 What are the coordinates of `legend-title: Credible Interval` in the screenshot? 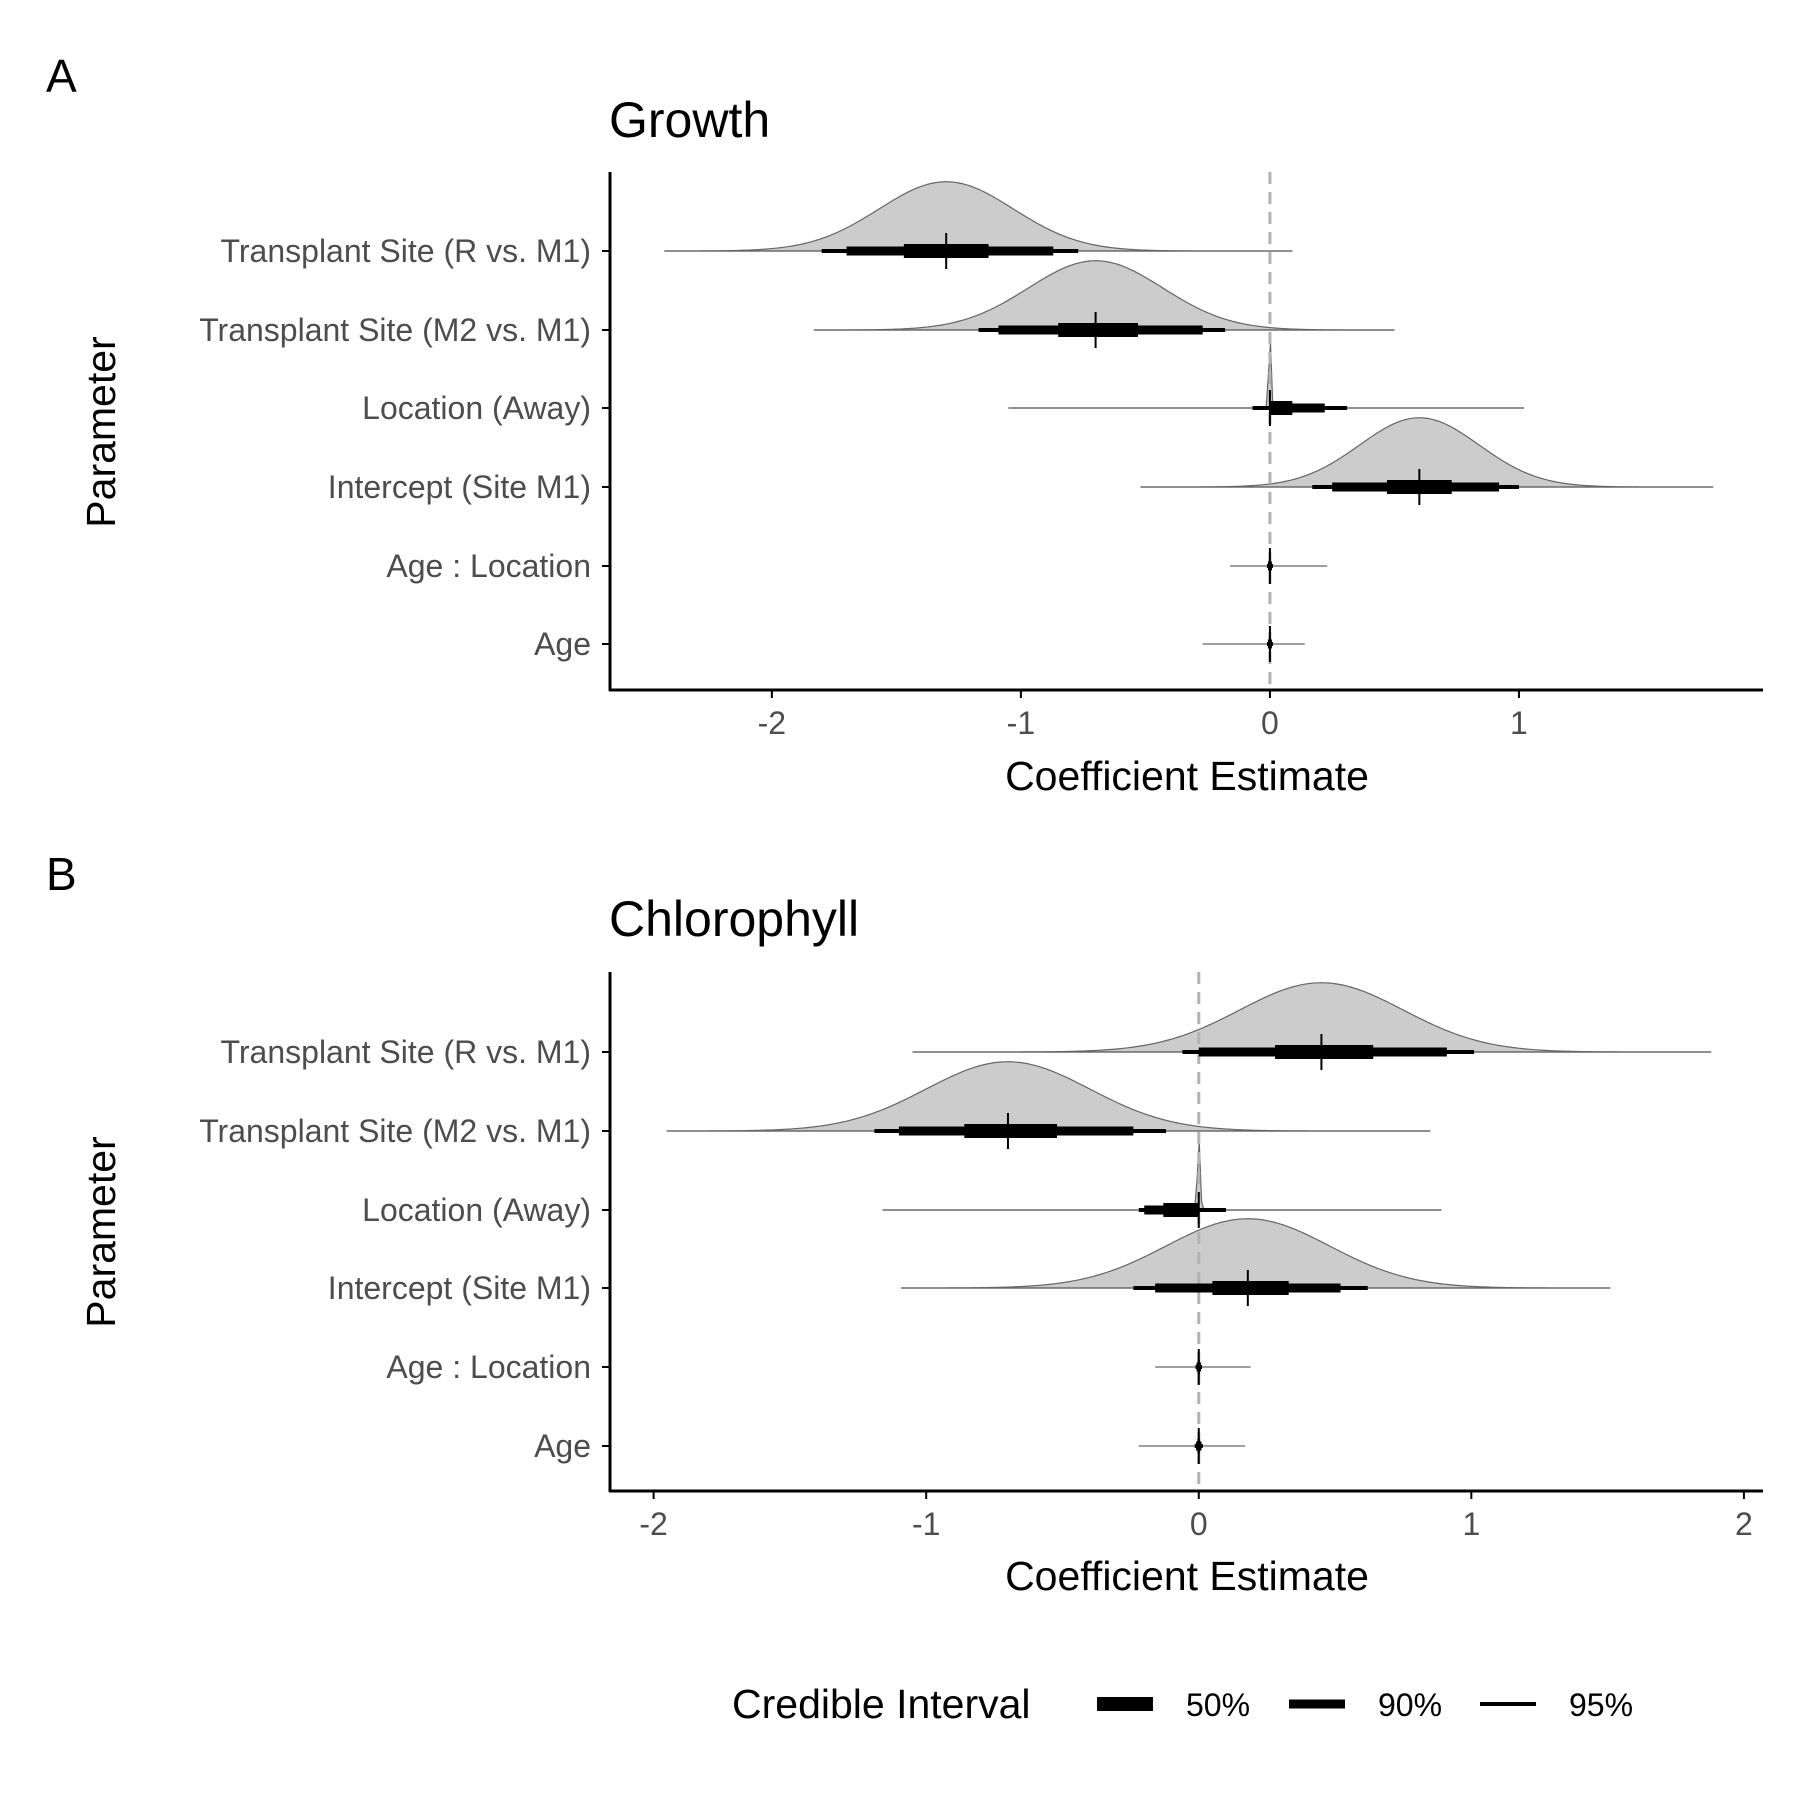 It's located at (881, 1704).